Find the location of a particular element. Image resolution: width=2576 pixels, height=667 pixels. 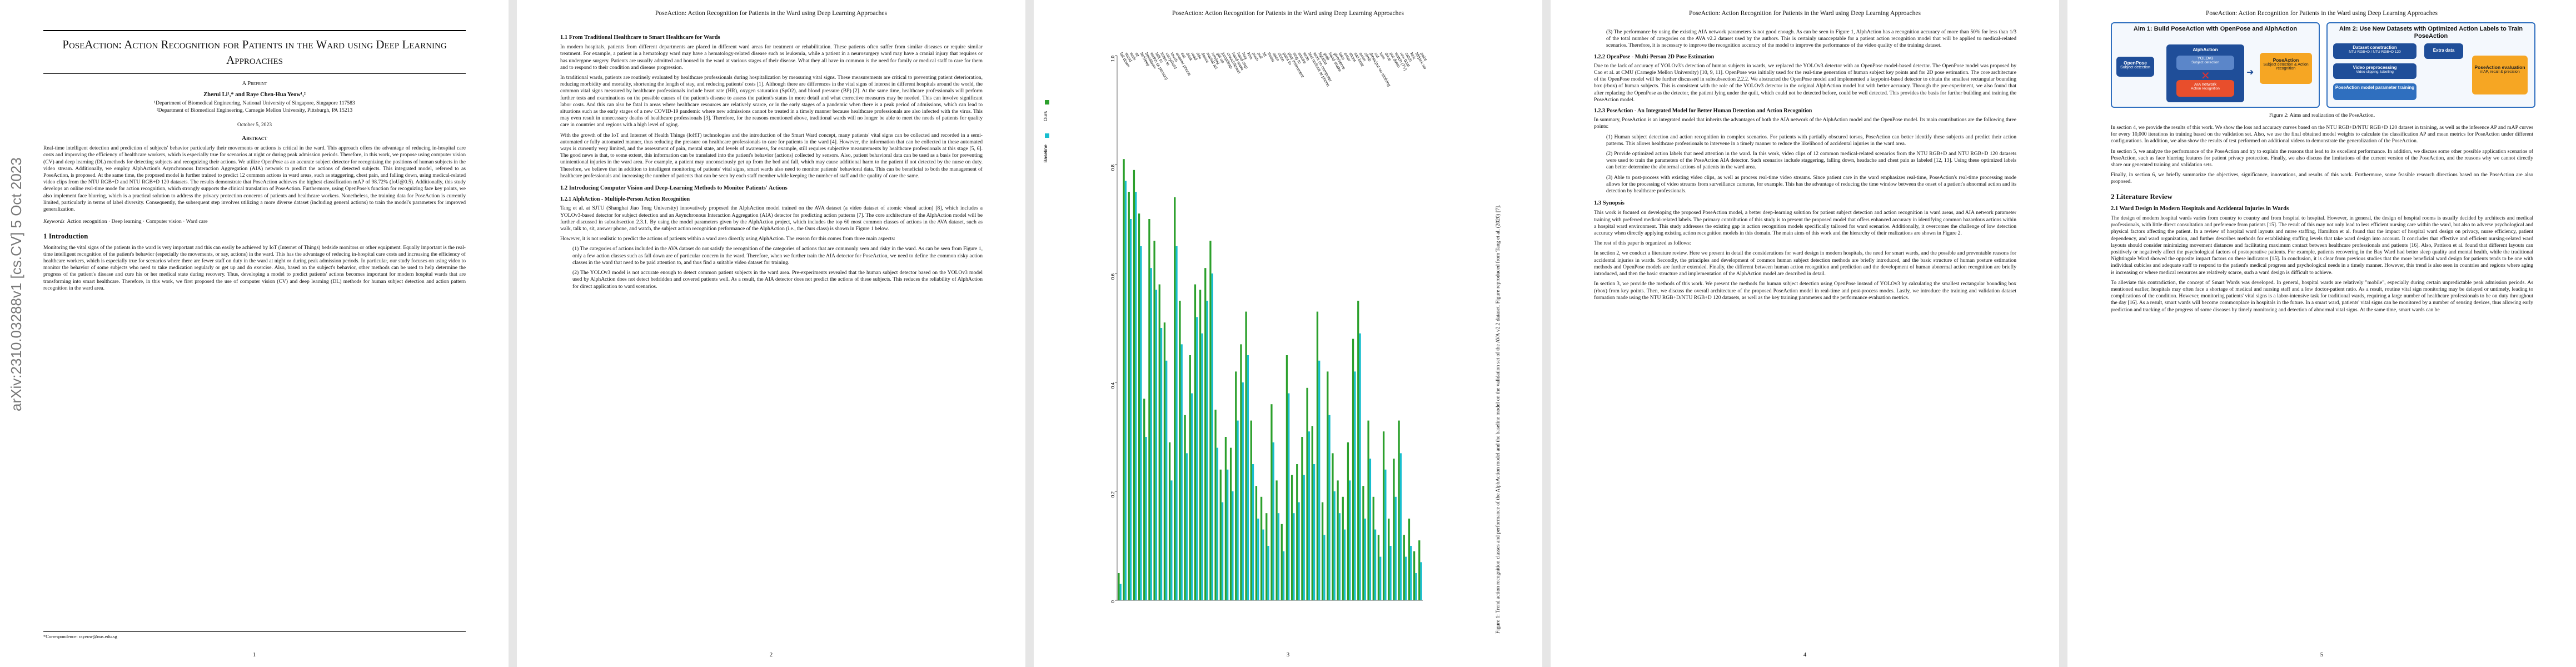

date: October 5, 2023 is located at coordinates (254, 124).